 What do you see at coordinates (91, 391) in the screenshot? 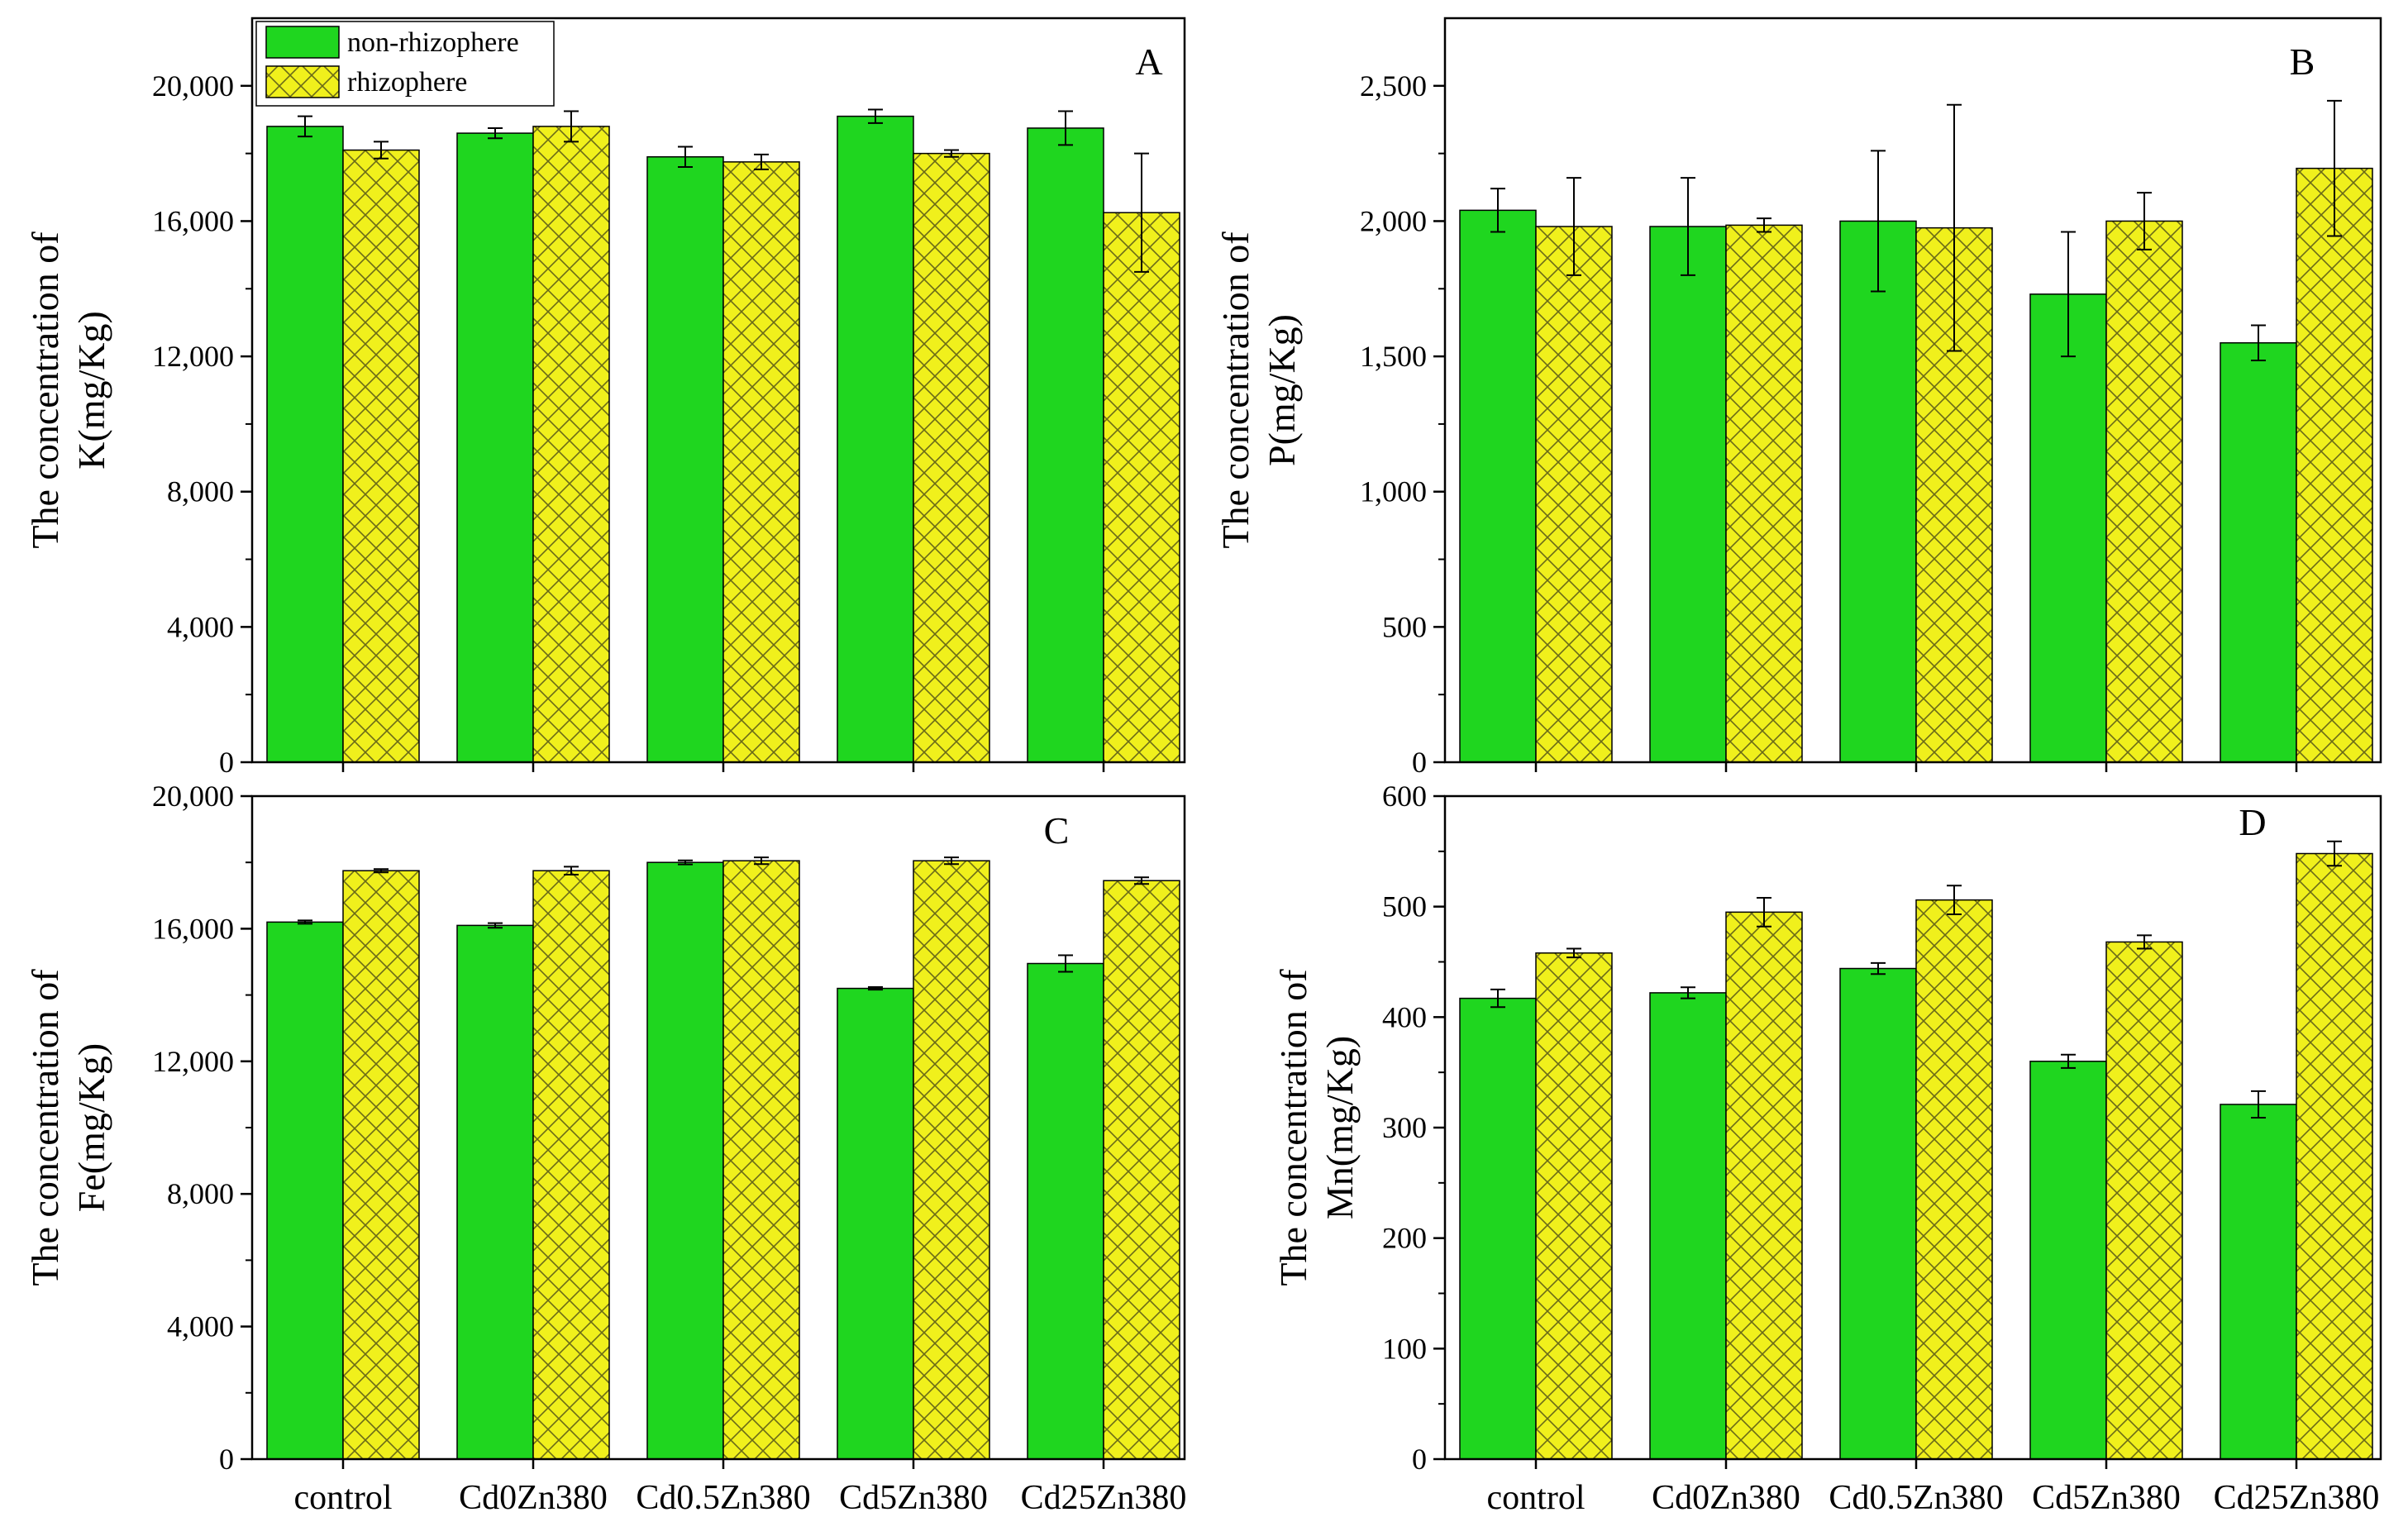
I see `y-axis-label-line2: K(mg/Kg)` at bounding box center [91, 391].